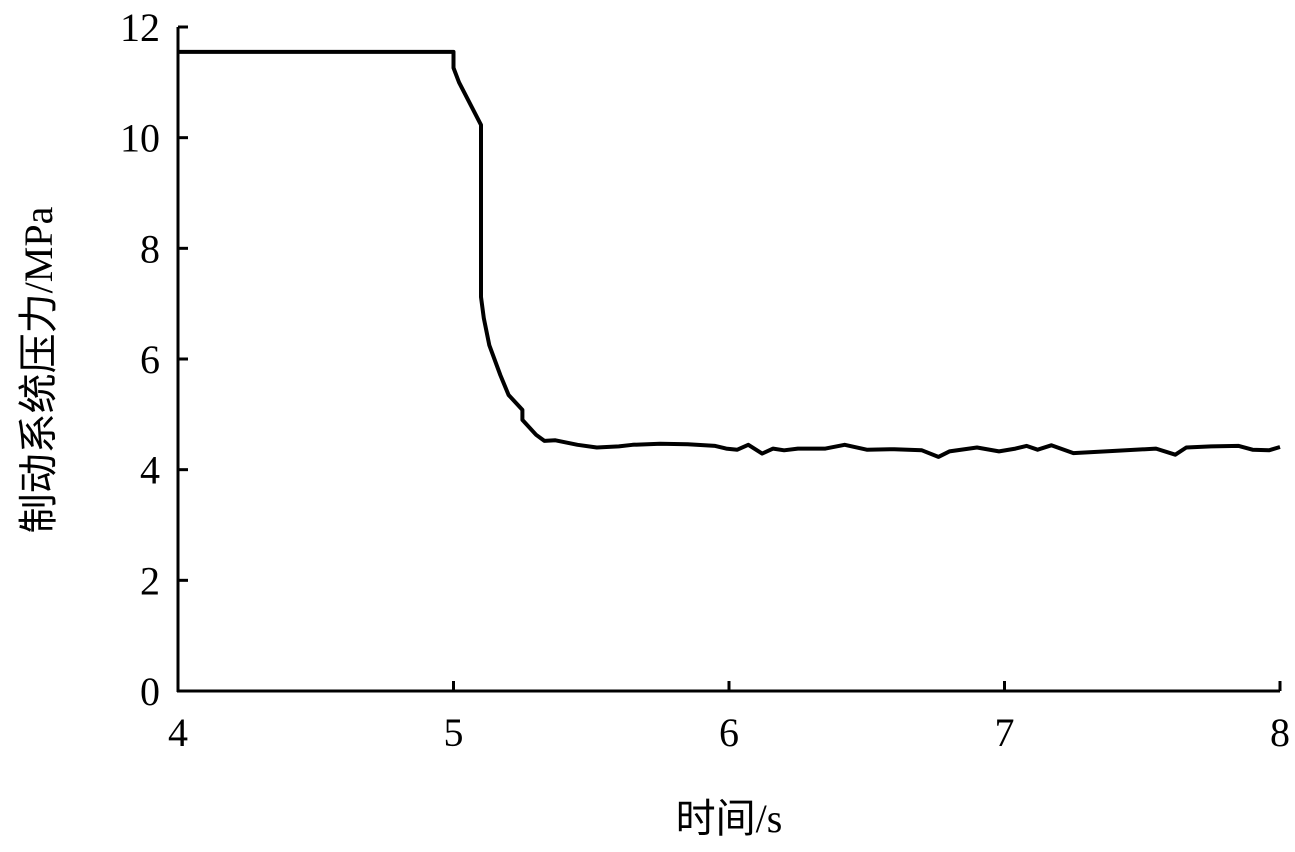  I want to click on x-tick-label: 7, so click(1005, 732).